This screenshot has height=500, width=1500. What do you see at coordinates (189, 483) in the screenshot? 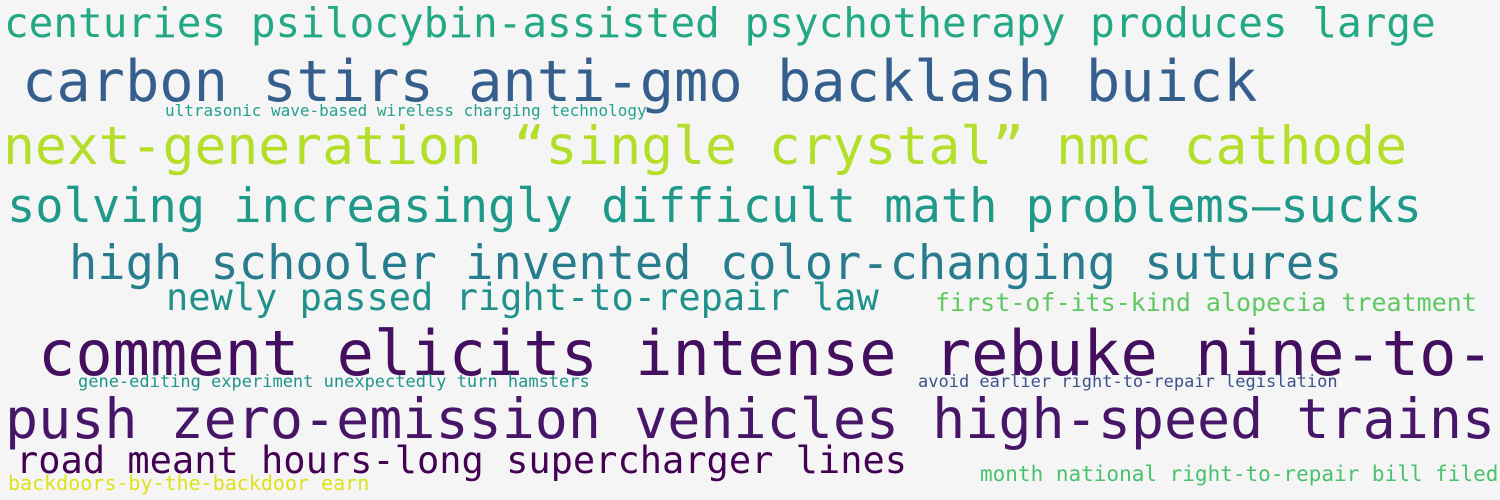
I see `phrase-backdoors: backdoors-by-the-backdoor earn` at bounding box center [189, 483].